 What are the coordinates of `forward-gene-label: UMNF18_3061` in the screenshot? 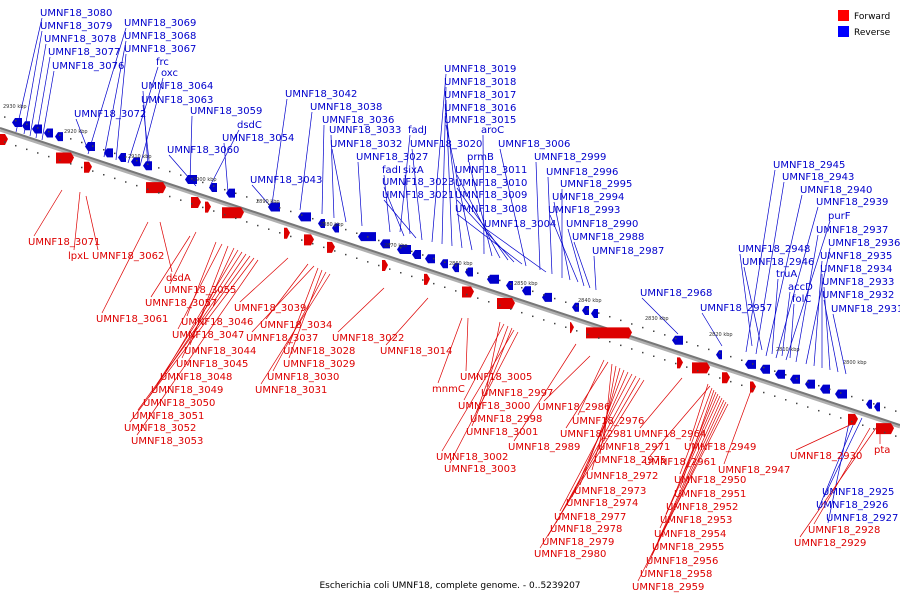 It's located at (132, 319).